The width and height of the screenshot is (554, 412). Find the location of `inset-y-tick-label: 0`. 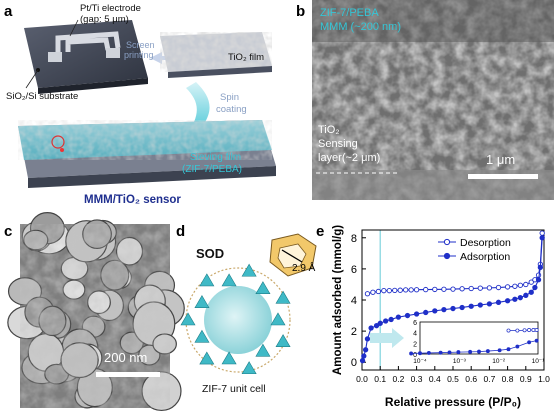

inset-y-tick-label: 0 is located at coordinates (415, 355).